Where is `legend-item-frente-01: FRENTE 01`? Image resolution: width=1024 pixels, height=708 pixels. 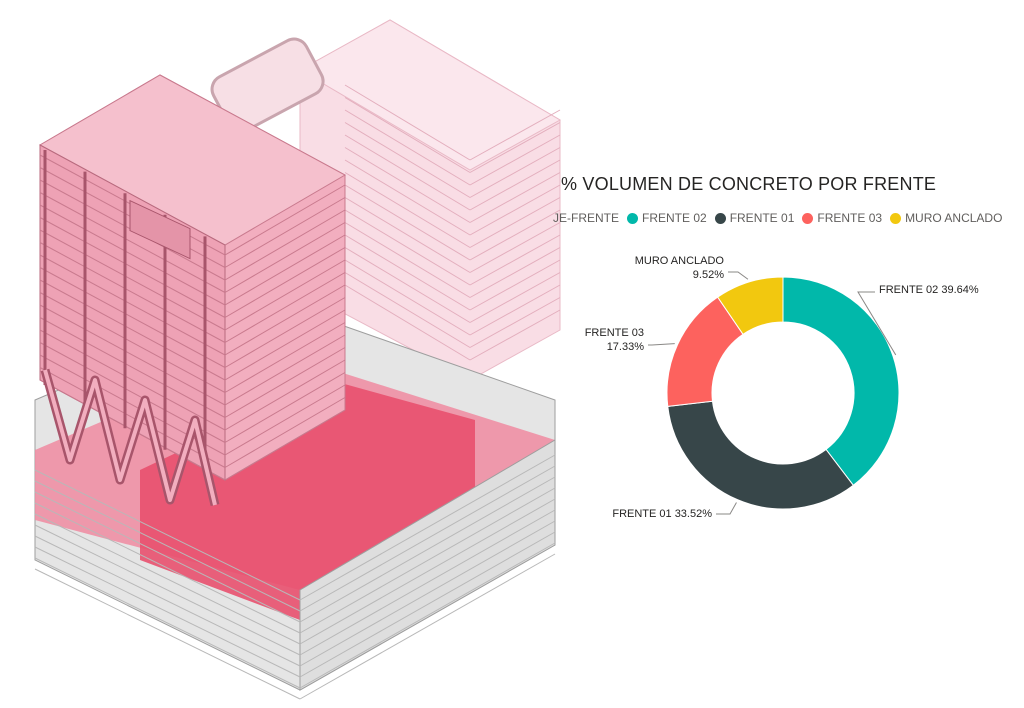
legend-item-frente-01: FRENTE 01 is located at coordinates (754, 218).